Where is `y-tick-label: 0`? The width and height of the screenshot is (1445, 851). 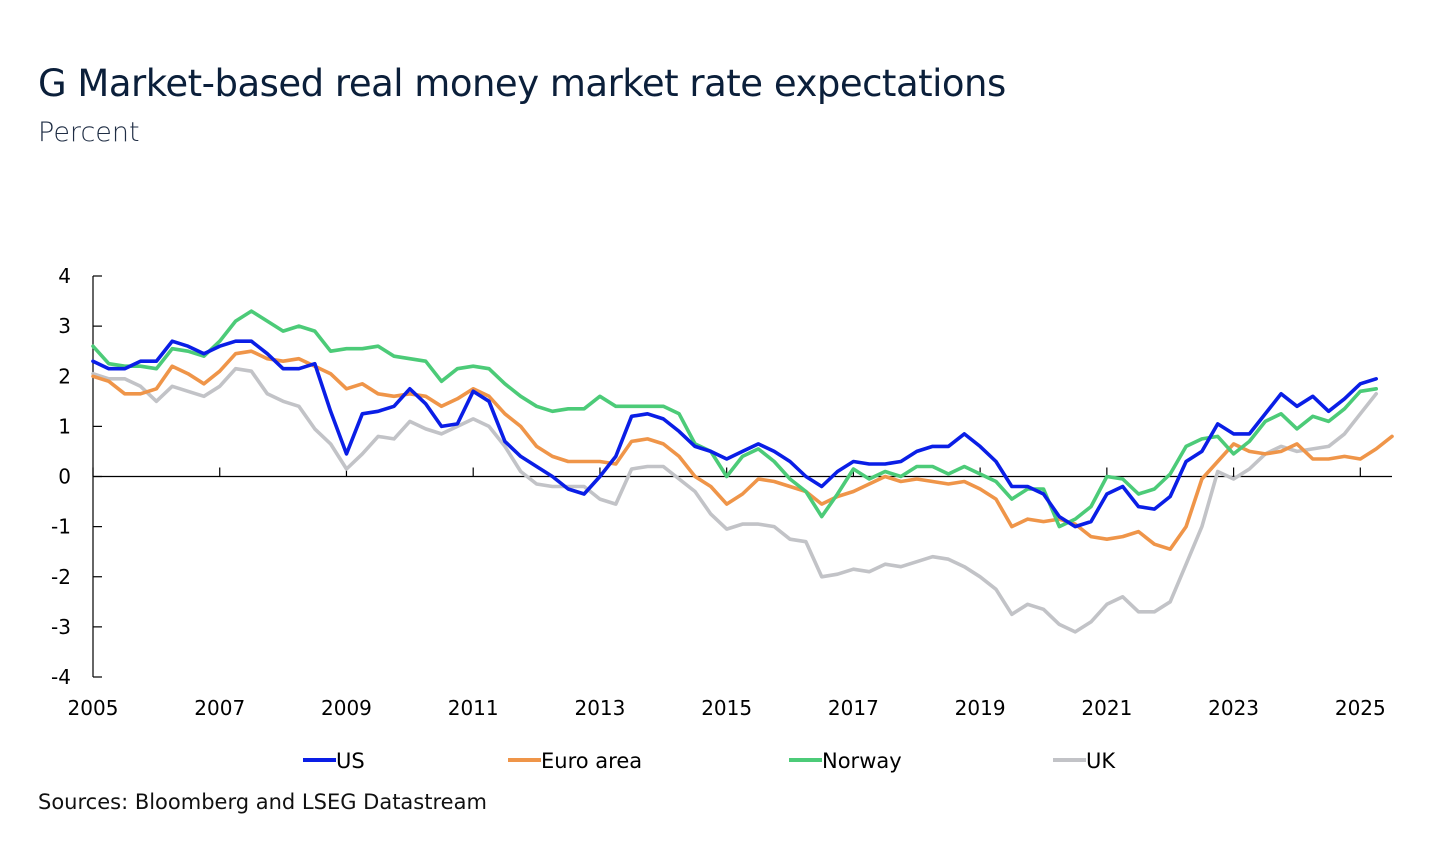
y-tick-label: 0 is located at coordinates (64, 477).